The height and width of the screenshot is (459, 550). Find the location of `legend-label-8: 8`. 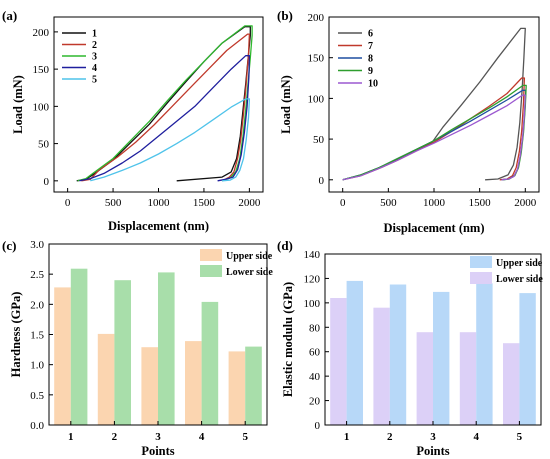

legend-label-8: 8 is located at coordinates (370, 59).